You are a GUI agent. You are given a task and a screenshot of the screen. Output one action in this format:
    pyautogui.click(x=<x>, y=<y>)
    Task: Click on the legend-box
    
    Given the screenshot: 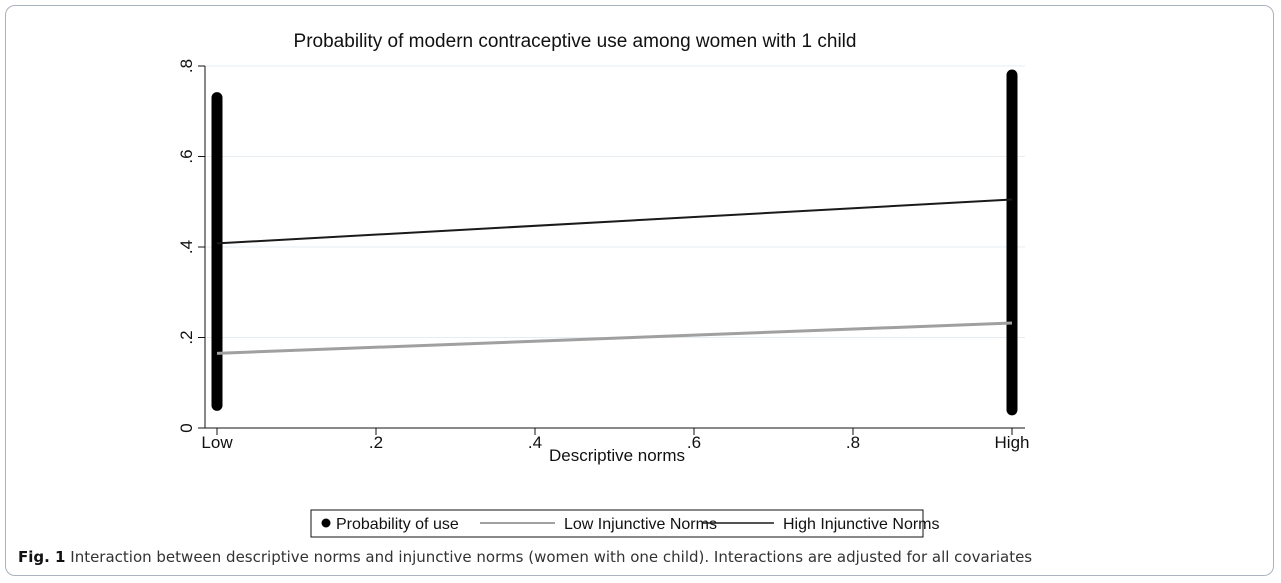 What is the action you would take?
    pyautogui.click(x=617, y=523)
    